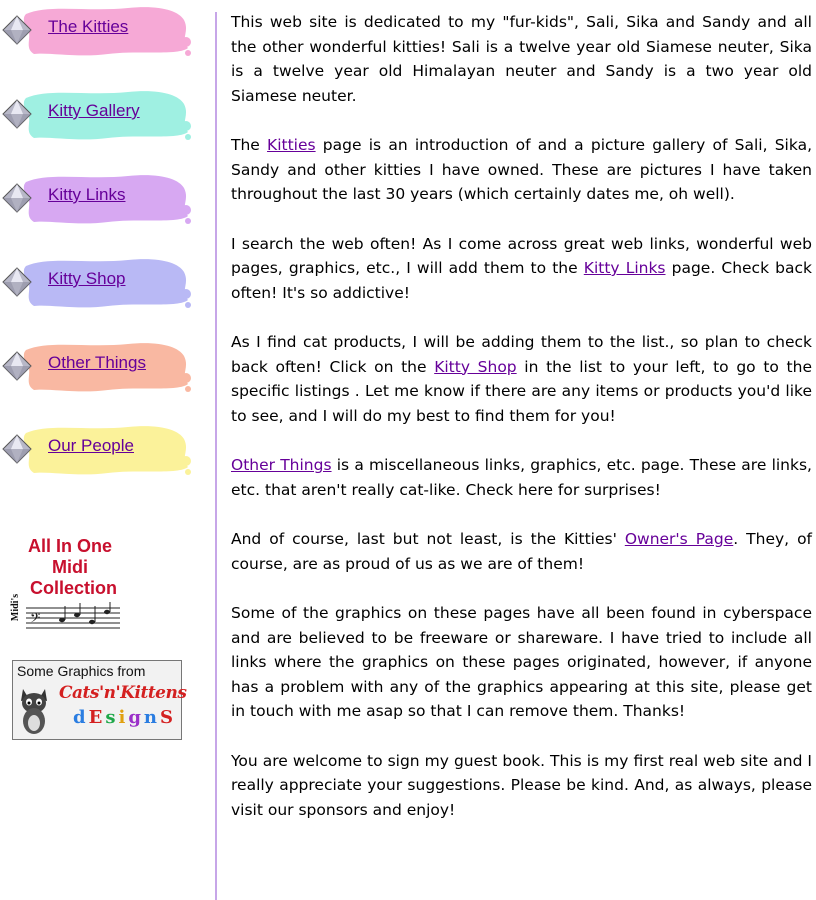 This screenshot has width=816, height=900. What do you see at coordinates (216, 456) in the screenshot?
I see `vertical-divider` at bounding box center [216, 456].